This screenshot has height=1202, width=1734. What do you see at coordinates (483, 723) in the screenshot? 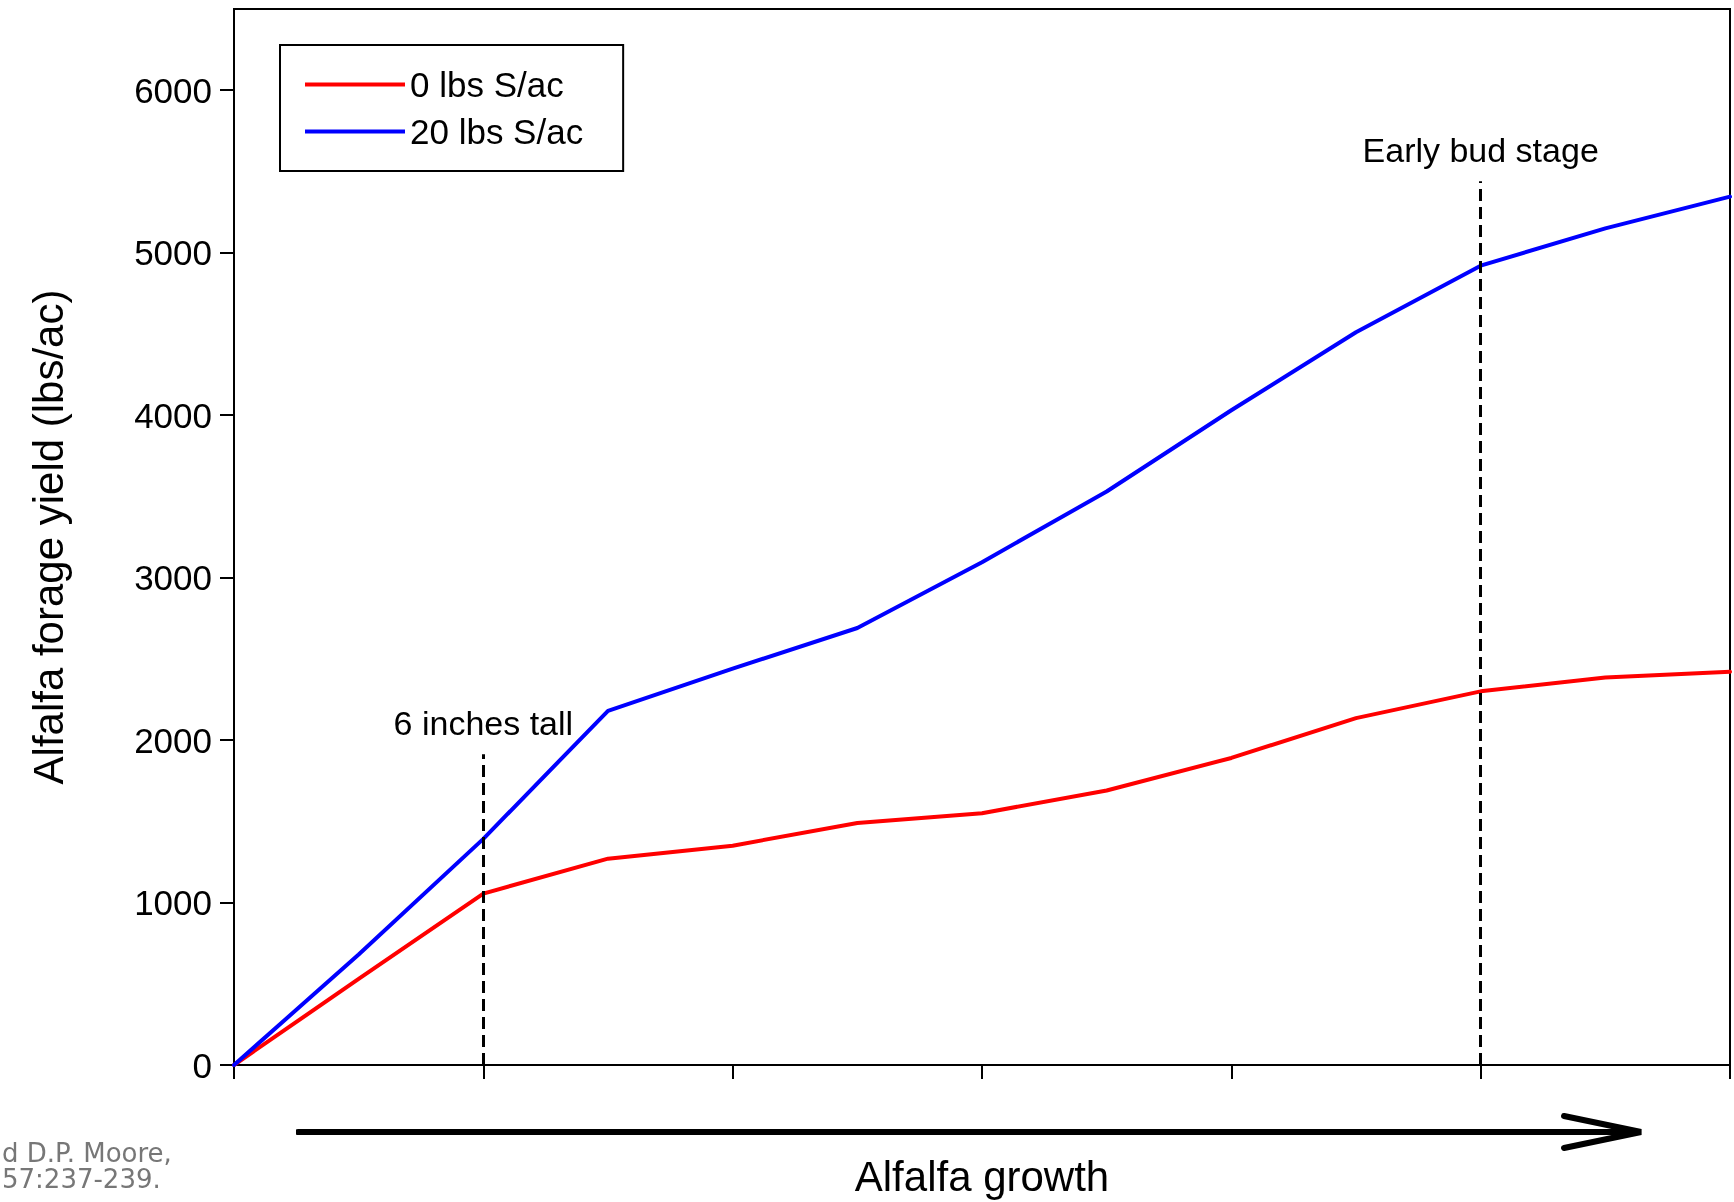
I see `annotation: 6 inches tall` at bounding box center [483, 723].